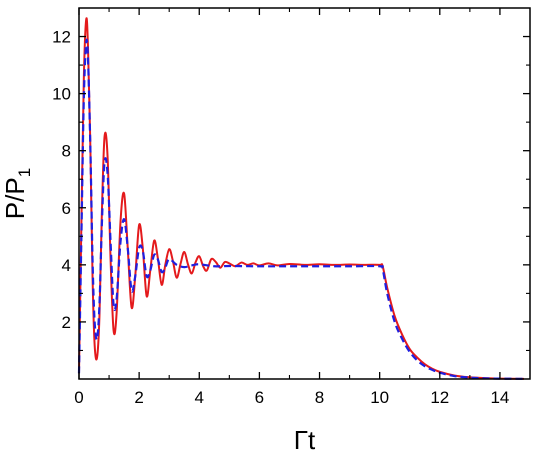 This screenshot has height=459, width=550. I want to click on y-tick-label: 6, so click(66, 208).